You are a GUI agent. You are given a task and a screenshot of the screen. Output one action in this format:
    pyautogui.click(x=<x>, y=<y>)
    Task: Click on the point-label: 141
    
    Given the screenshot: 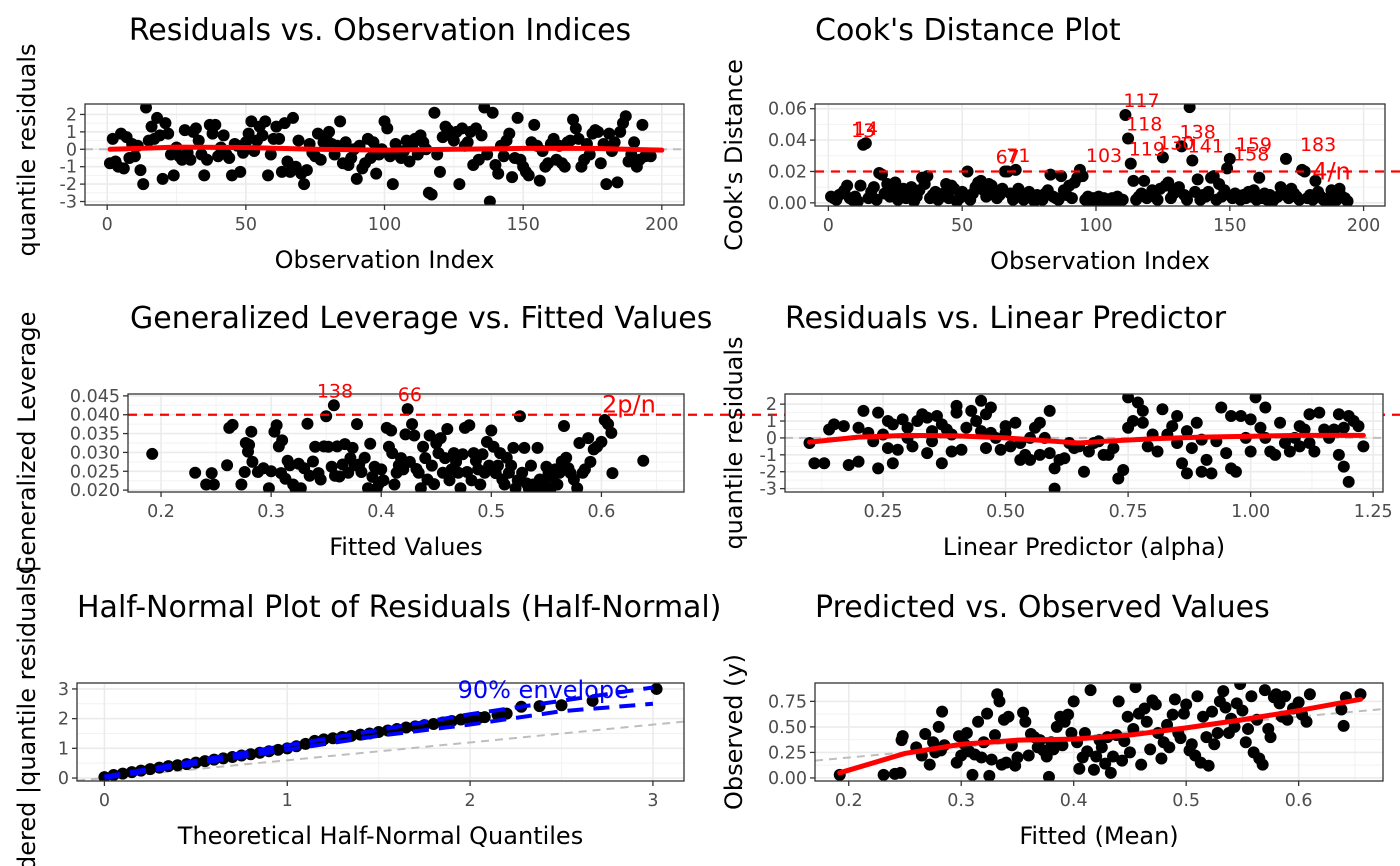 What is the action you would take?
    pyautogui.click(x=1206, y=146)
    